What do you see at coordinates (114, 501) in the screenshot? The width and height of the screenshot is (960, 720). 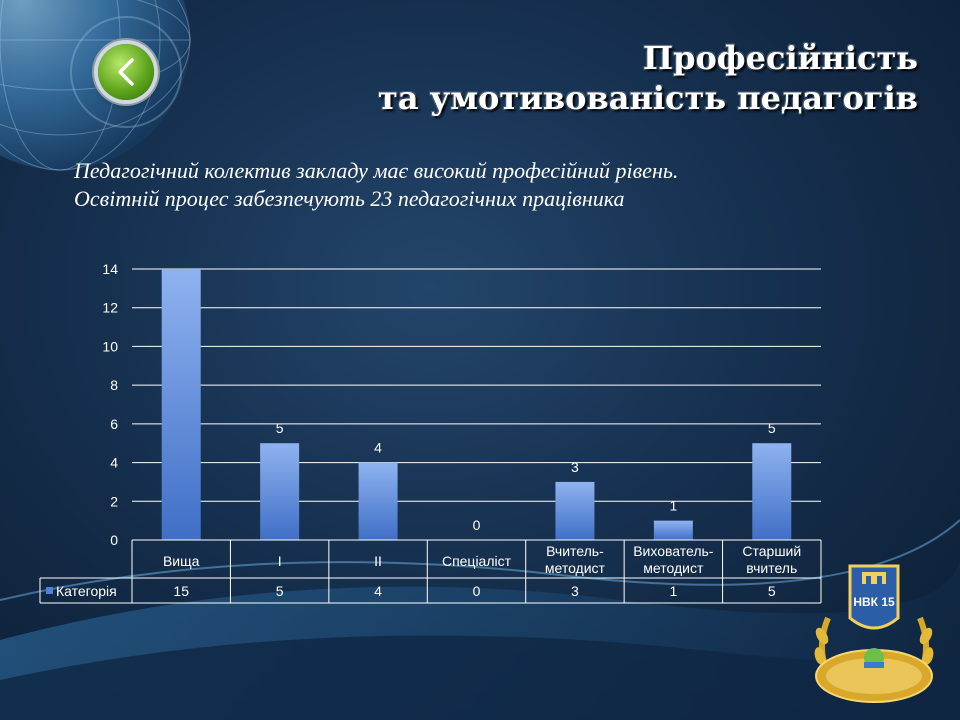 I see `y-tick-label: 2` at bounding box center [114, 501].